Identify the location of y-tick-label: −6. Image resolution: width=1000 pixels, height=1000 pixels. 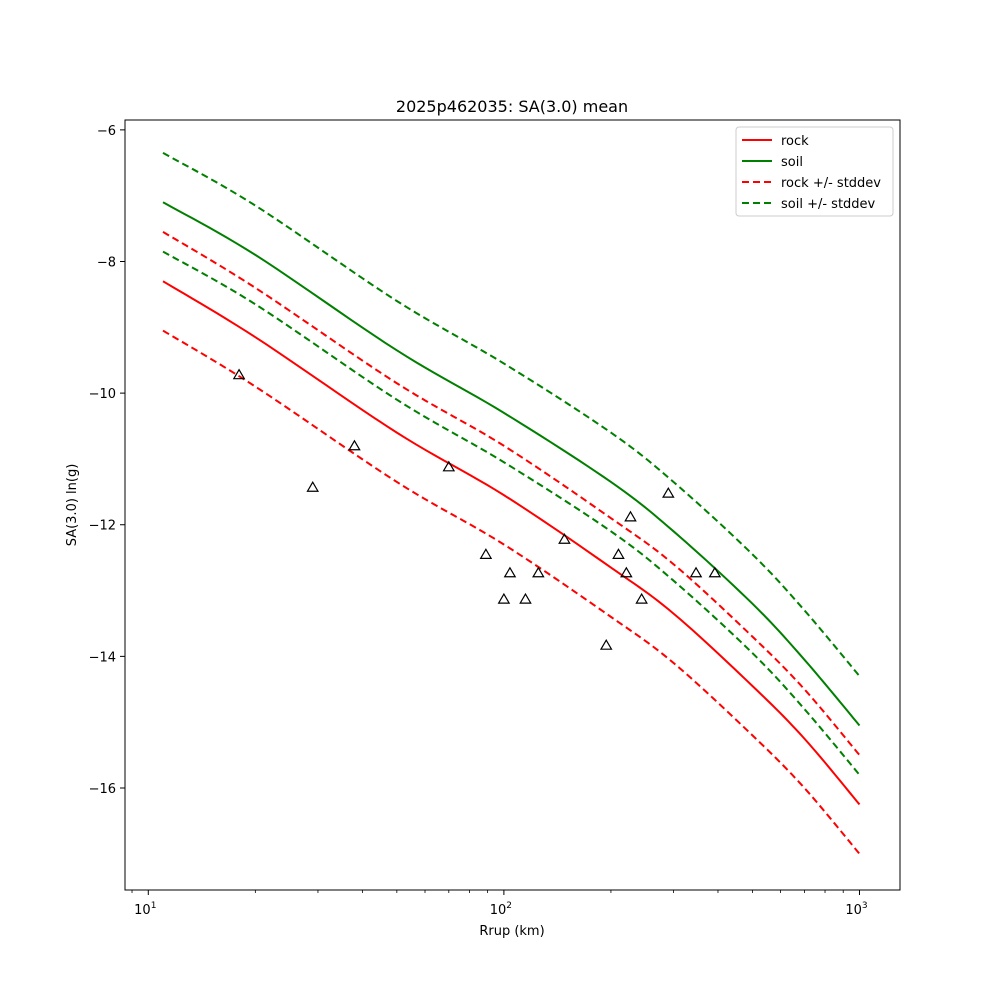
(106, 131).